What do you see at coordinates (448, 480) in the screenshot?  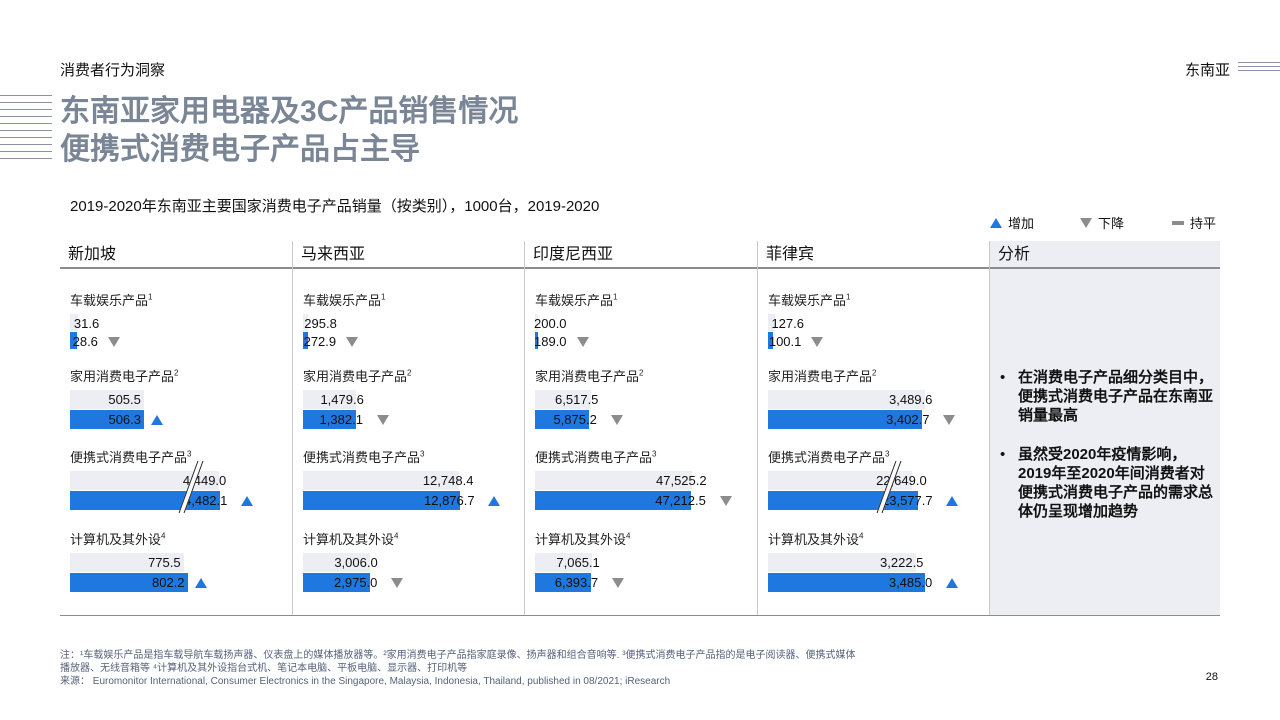 I see `value-2019: 12,748.4` at bounding box center [448, 480].